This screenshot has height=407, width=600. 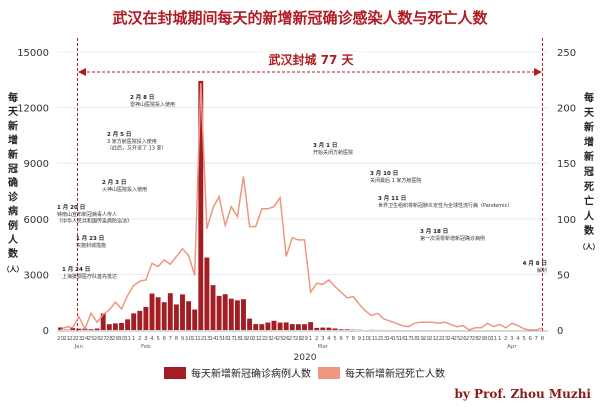 What do you see at coordinates (589, 246) in the screenshot?
I see `right-axis-title-char: （人）` at bounding box center [589, 246].